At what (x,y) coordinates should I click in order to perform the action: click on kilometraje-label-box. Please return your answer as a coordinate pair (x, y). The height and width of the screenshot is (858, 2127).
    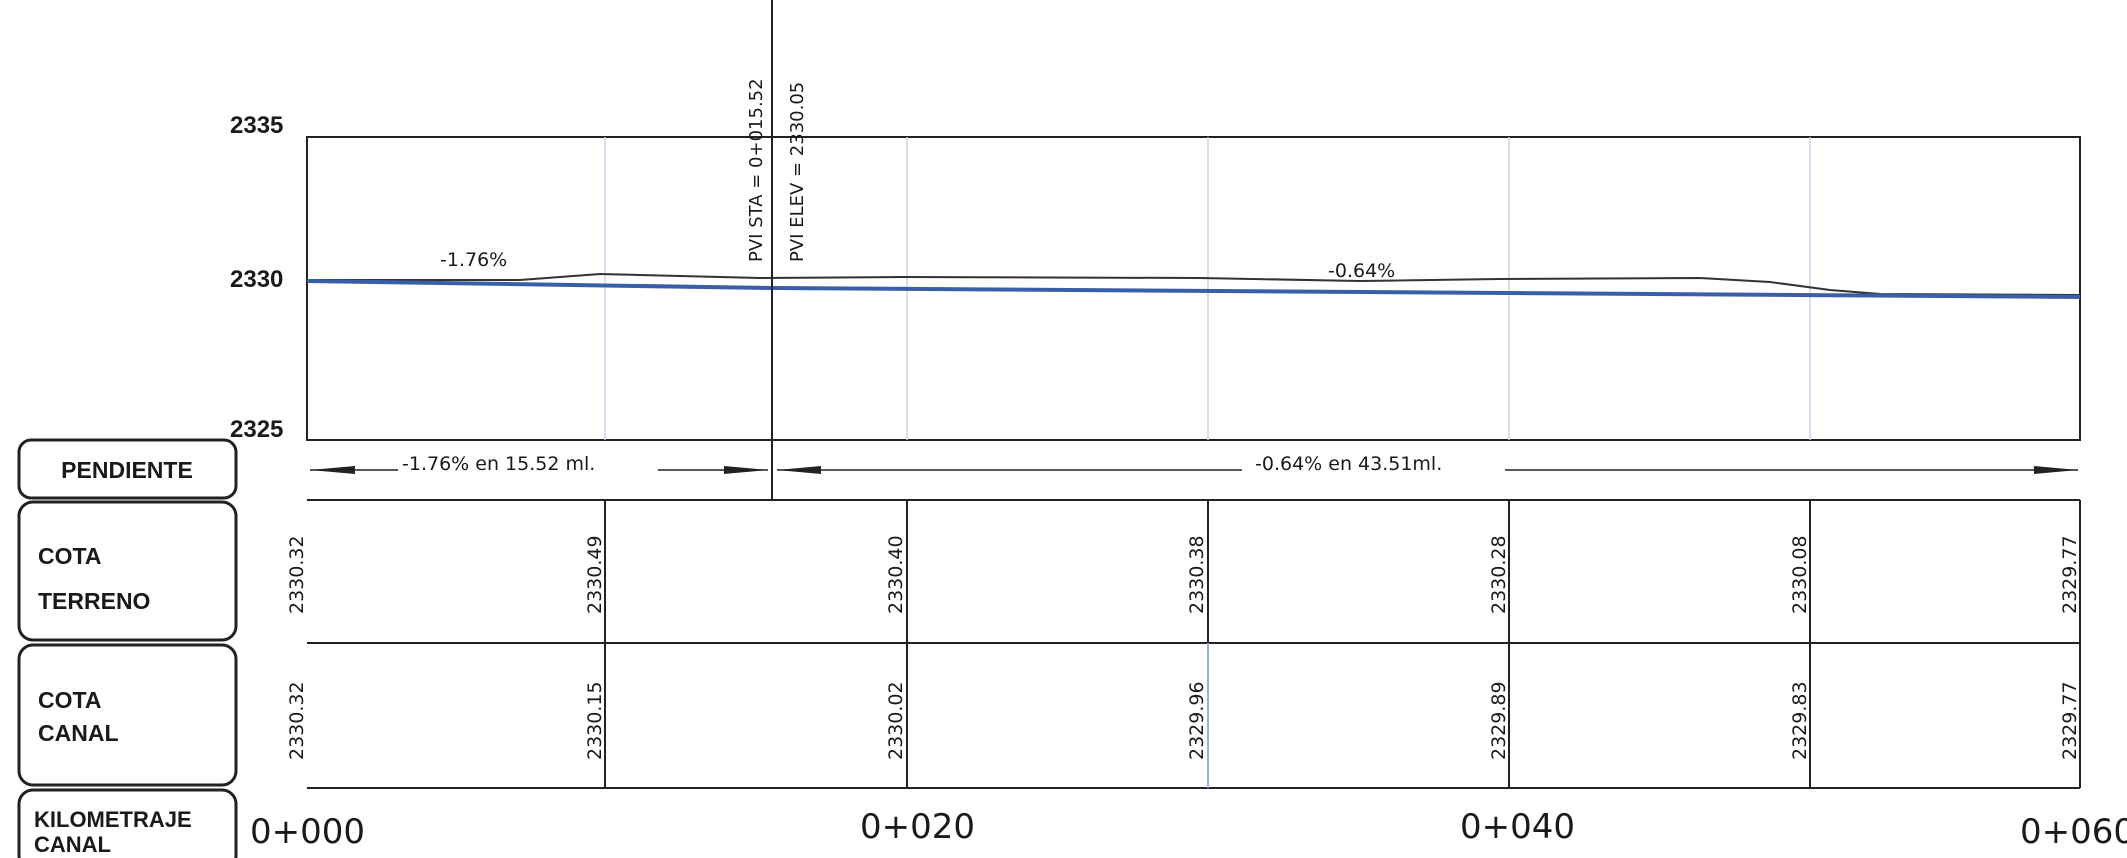
    Looking at the image, I should click on (127, 823).